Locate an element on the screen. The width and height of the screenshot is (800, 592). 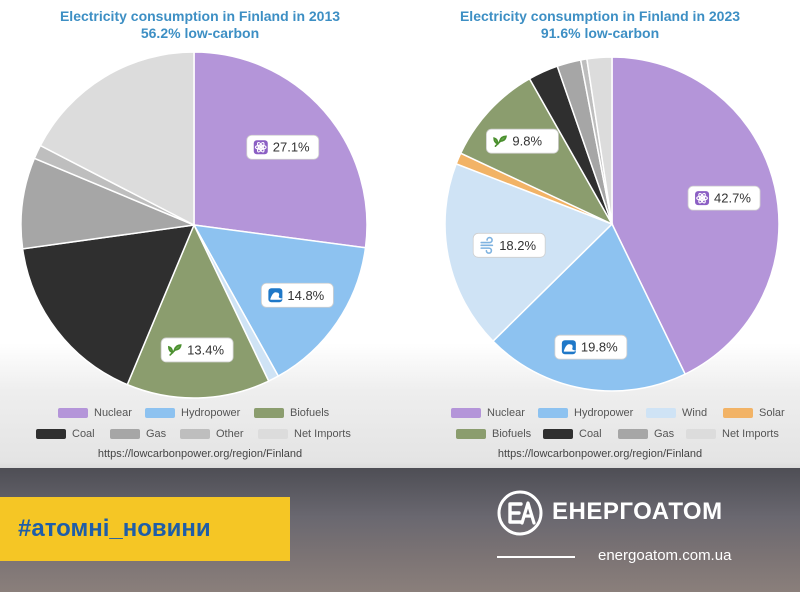
data-label-text: 13.4% is located at coordinates (205, 349).